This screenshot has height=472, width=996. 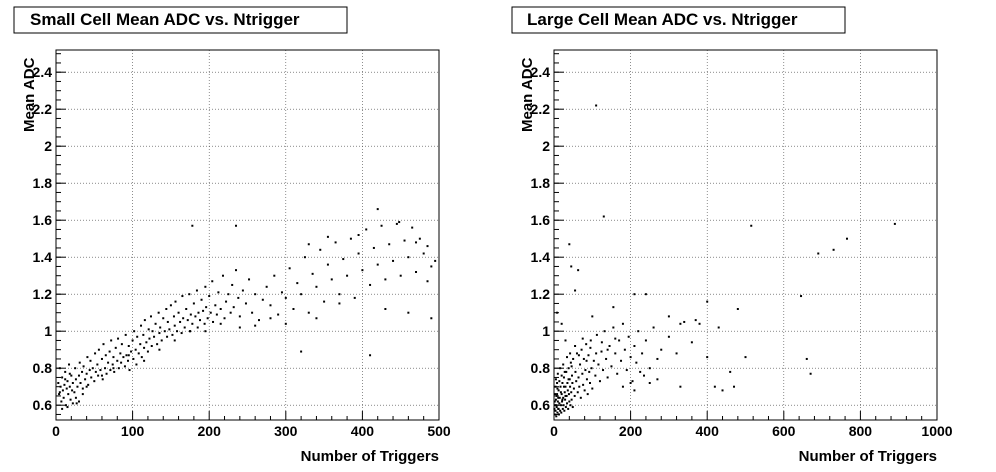 I want to click on chart-title-box, so click(x=180, y=20).